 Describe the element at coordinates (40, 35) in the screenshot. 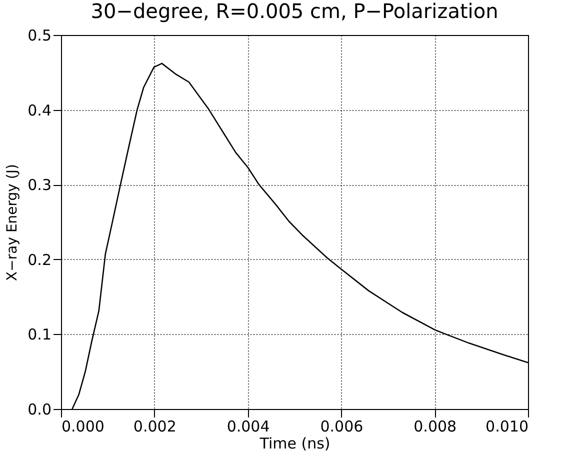

I see `y-tick-label: 0.5` at that location.